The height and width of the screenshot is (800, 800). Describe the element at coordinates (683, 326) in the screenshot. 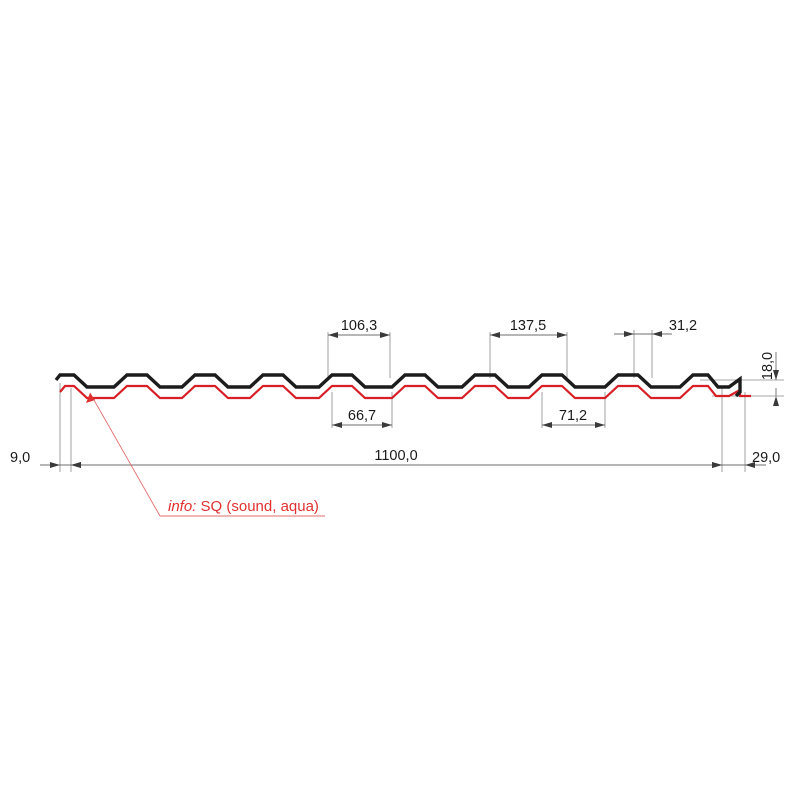

I see `dim-label-crest-width: 31,2` at that location.